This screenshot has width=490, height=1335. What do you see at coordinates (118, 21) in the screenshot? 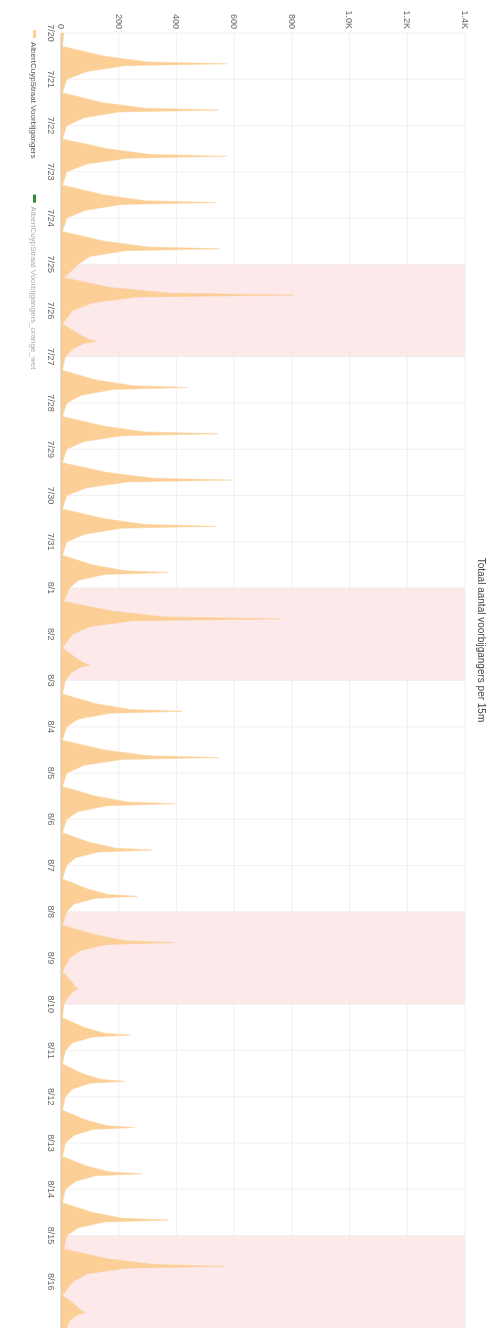
I see `x-tick-label: 200` at bounding box center [118, 21].